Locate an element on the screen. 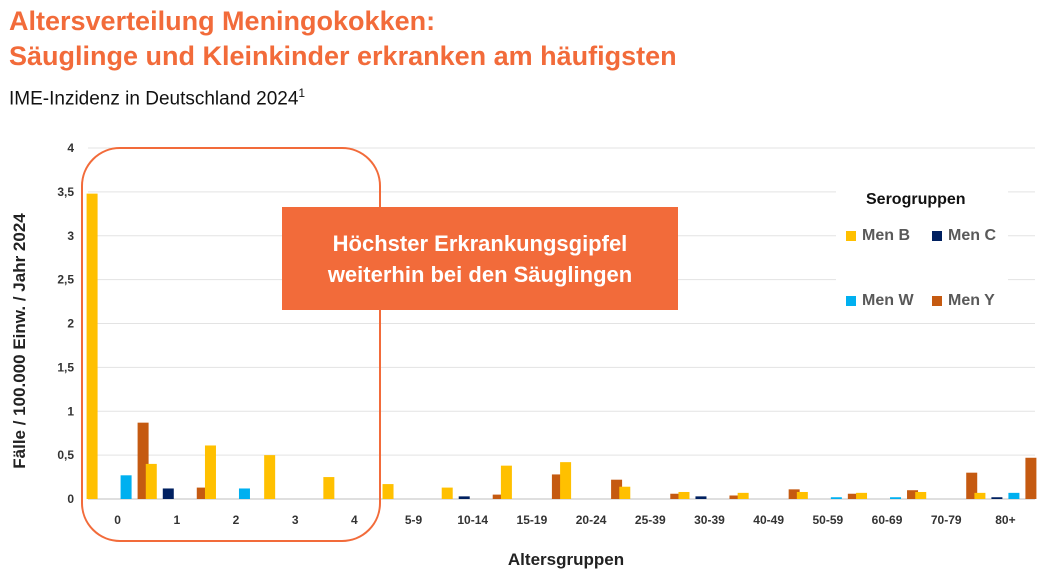 The width and height of the screenshot is (1042, 577). chart-subtitle: IME-Inzidenz in Deutschland 20241 is located at coordinates (157, 98).